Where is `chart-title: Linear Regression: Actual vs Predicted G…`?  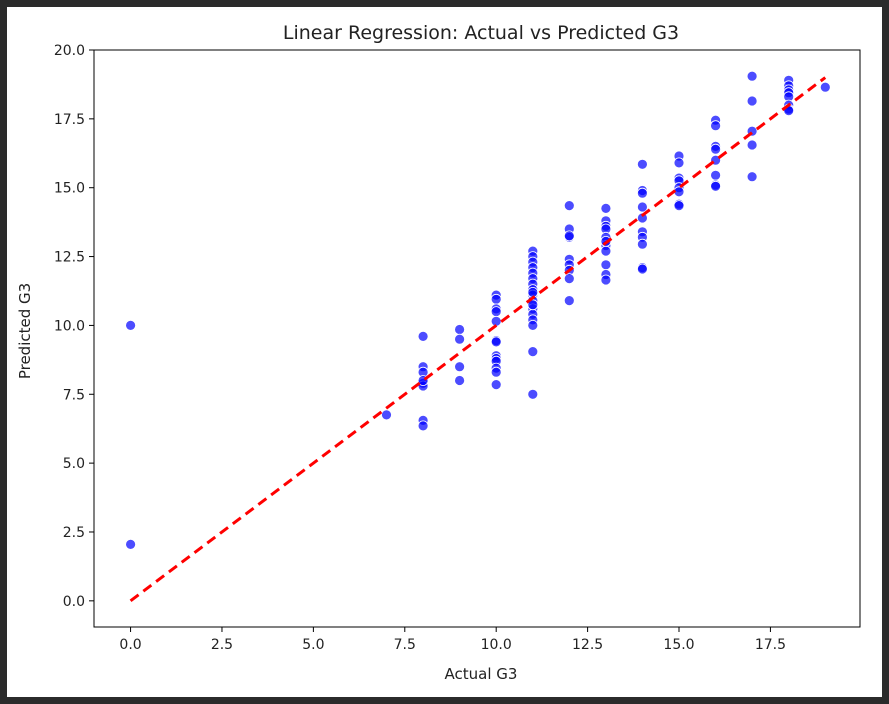
chart-title: Linear Regression: Actual vs Predicted G… is located at coordinates (481, 33).